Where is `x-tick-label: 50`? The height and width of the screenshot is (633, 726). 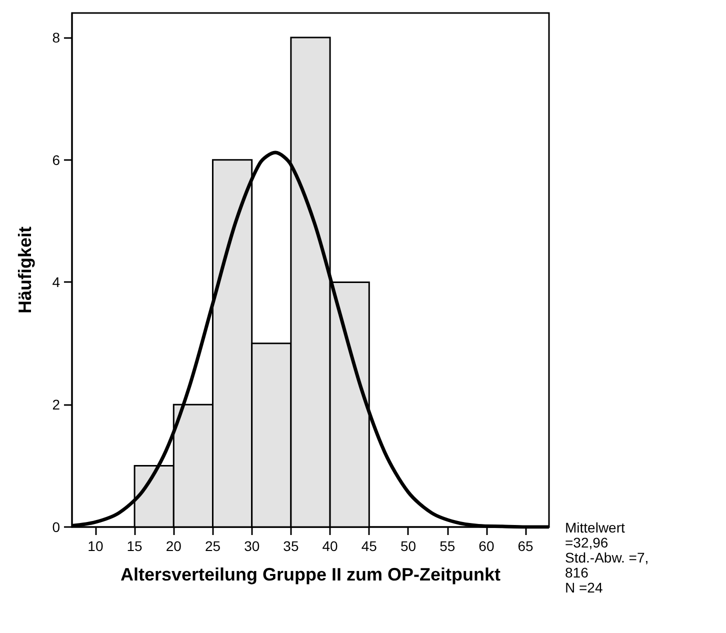 x-tick-label: 50 is located at coordinates (408, 546).